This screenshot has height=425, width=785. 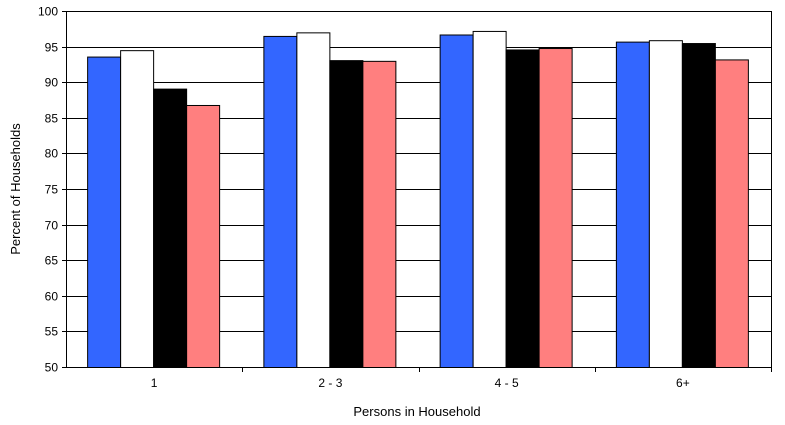 I want to click on y-tick-label: 85, so click(x=52, y=119).